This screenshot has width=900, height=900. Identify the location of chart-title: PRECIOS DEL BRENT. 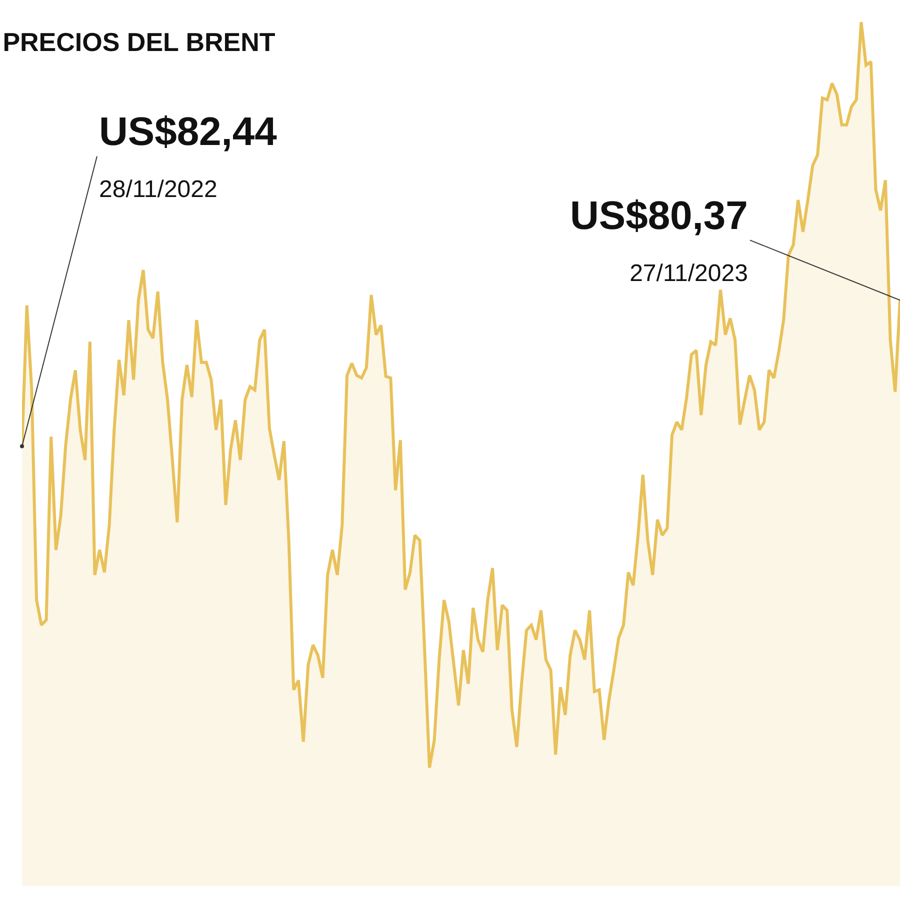
(139, 42).